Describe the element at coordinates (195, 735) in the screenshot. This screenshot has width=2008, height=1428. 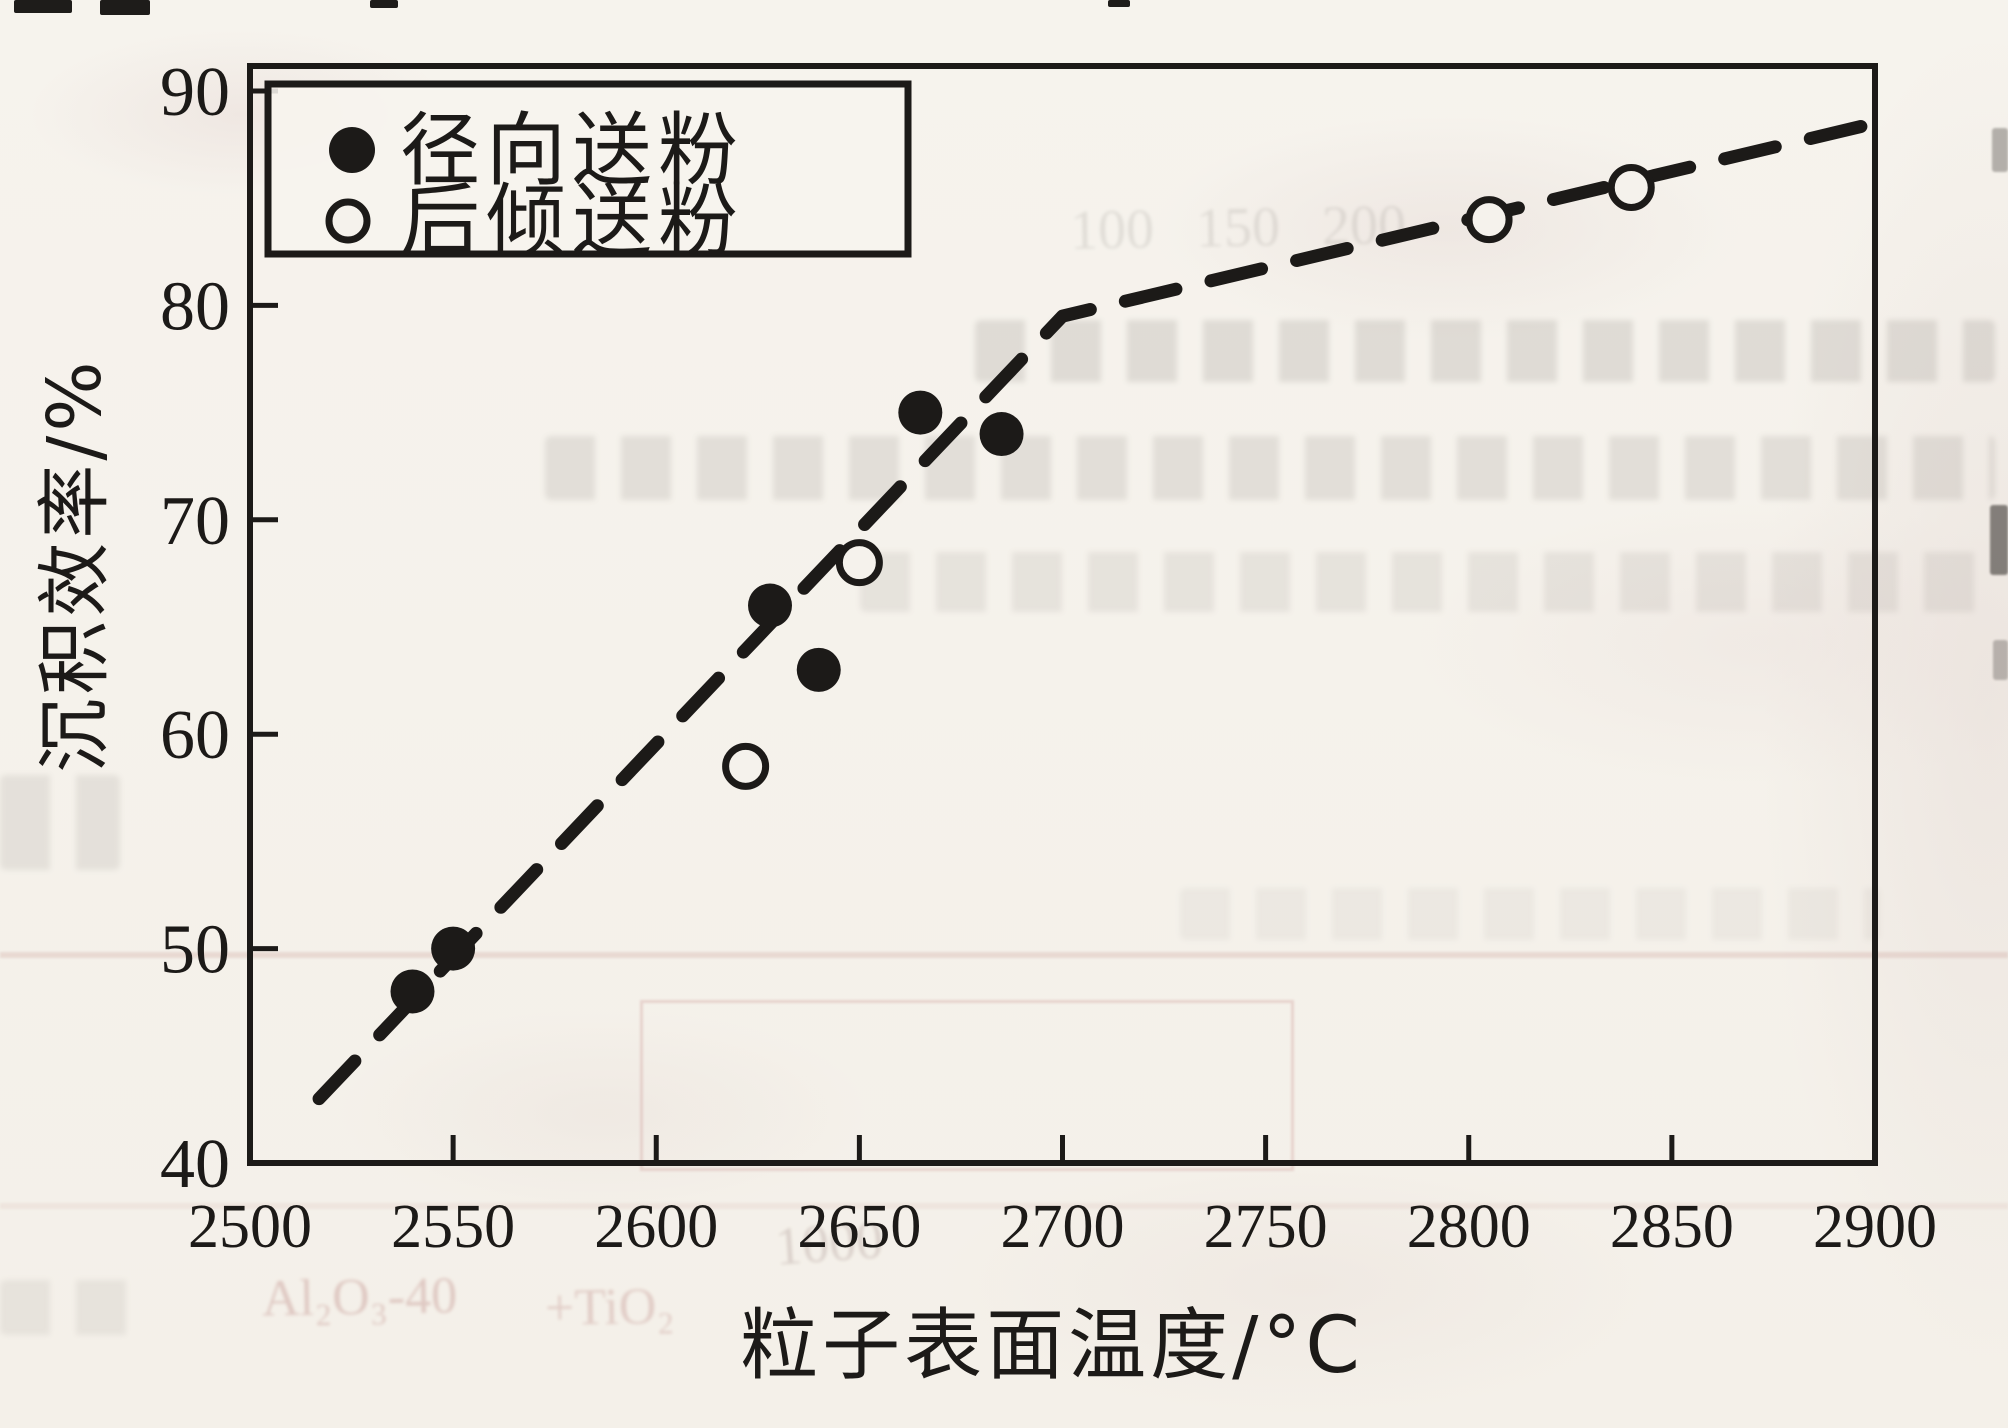
I see `y-tick-label: 60` at that location.